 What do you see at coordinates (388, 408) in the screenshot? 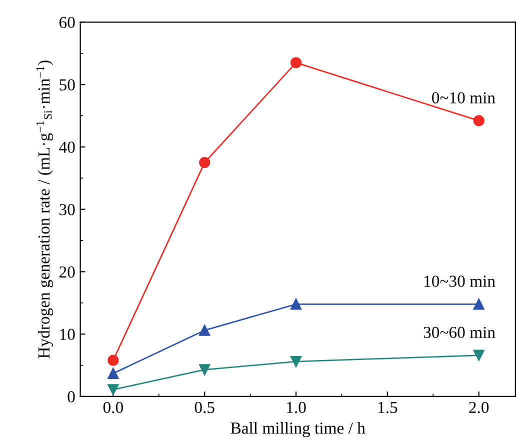
I see `x-tick-label: 1.5` at bounding box center [388, 408].